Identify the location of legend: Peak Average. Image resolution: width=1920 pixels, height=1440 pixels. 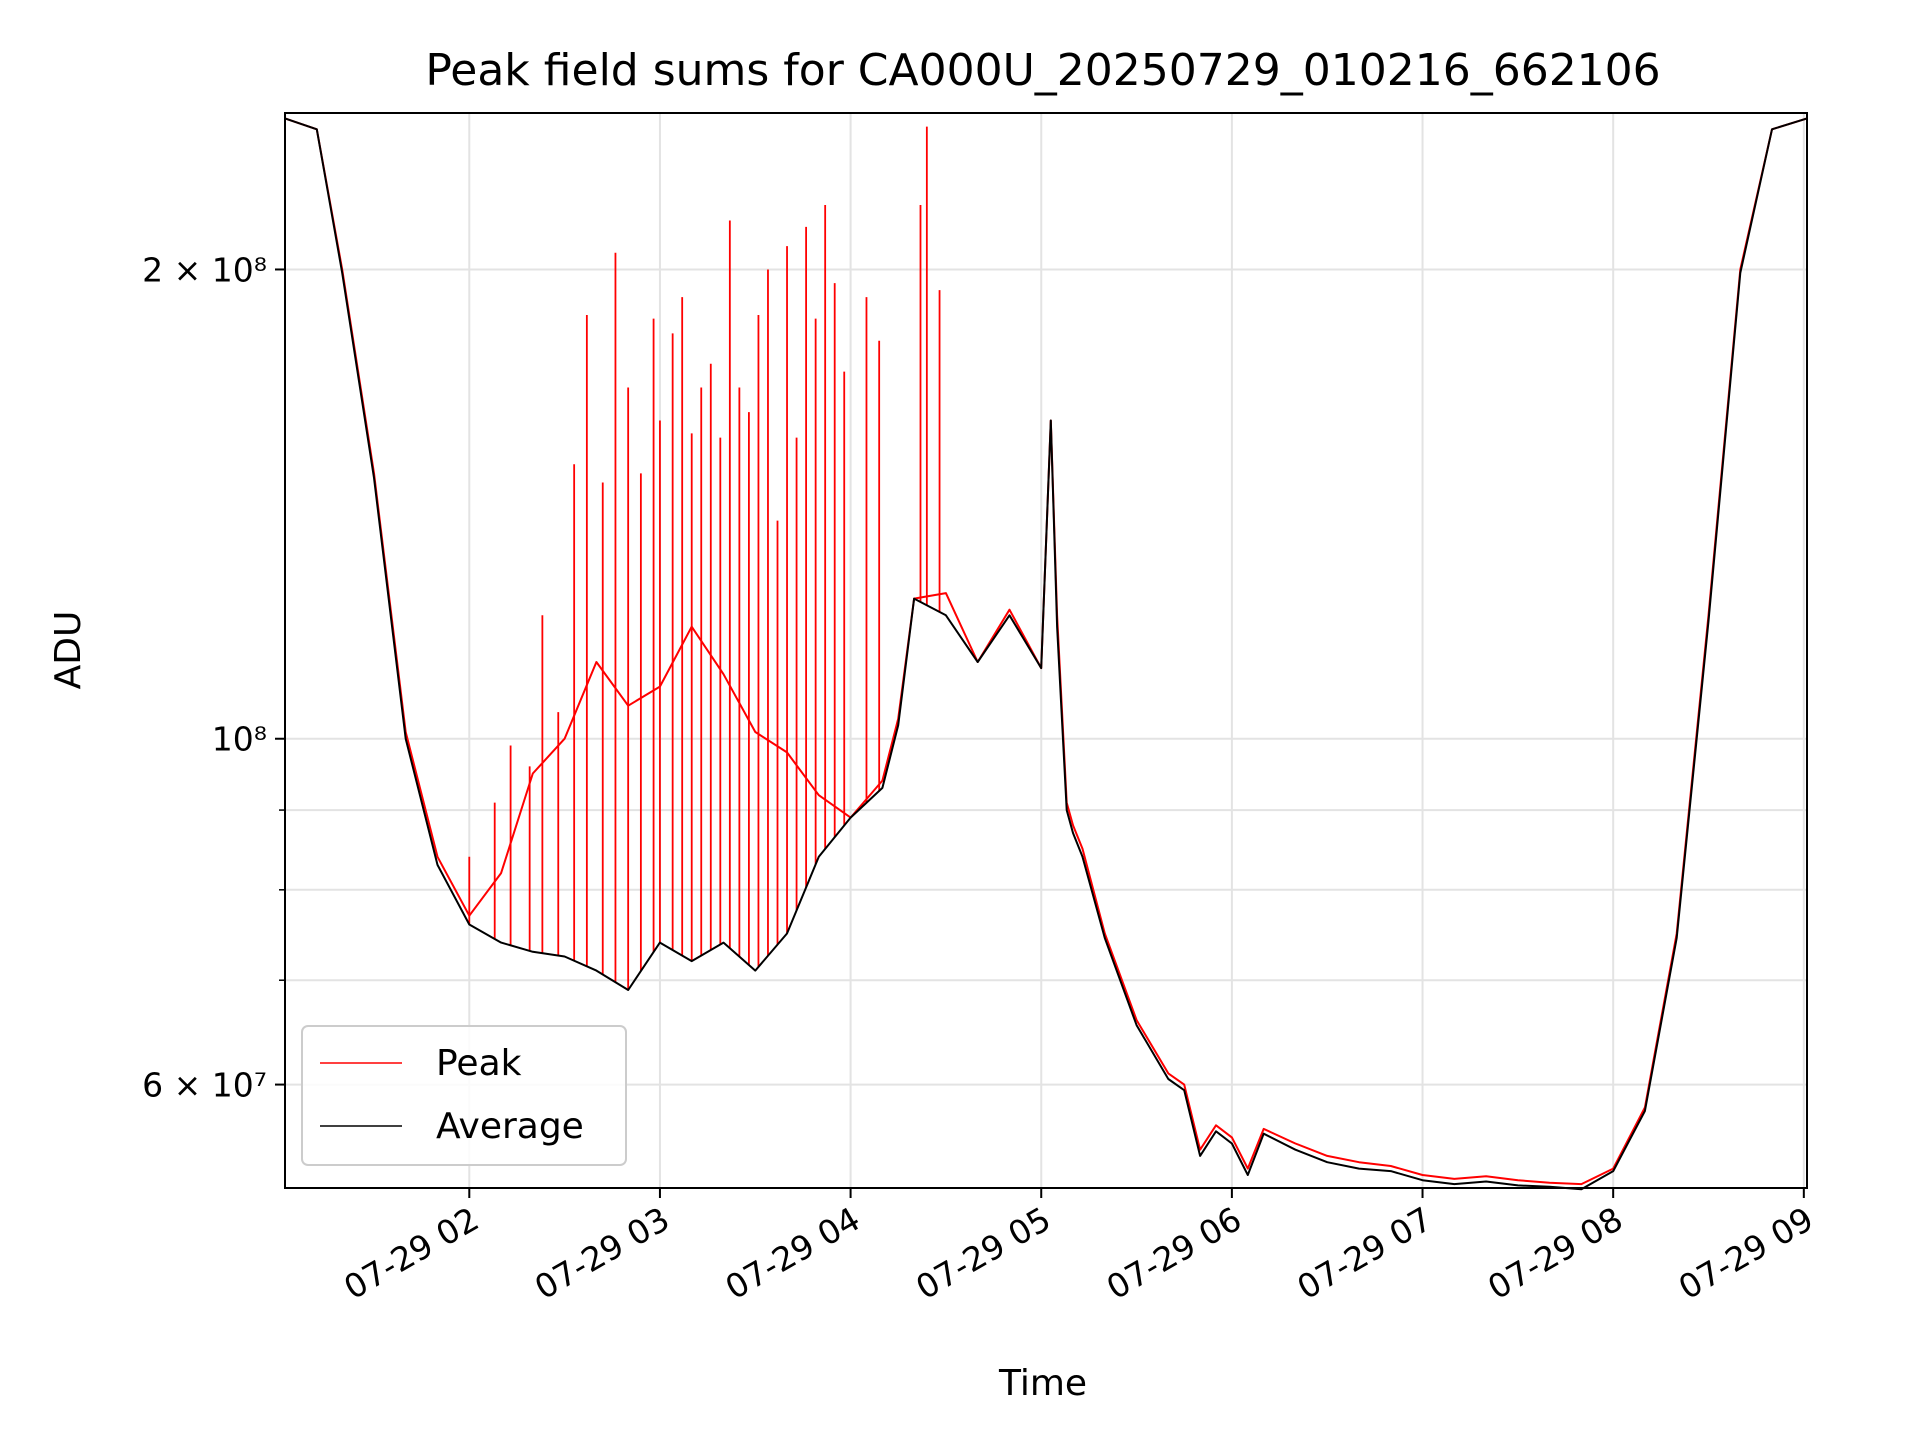
(464, 1095).